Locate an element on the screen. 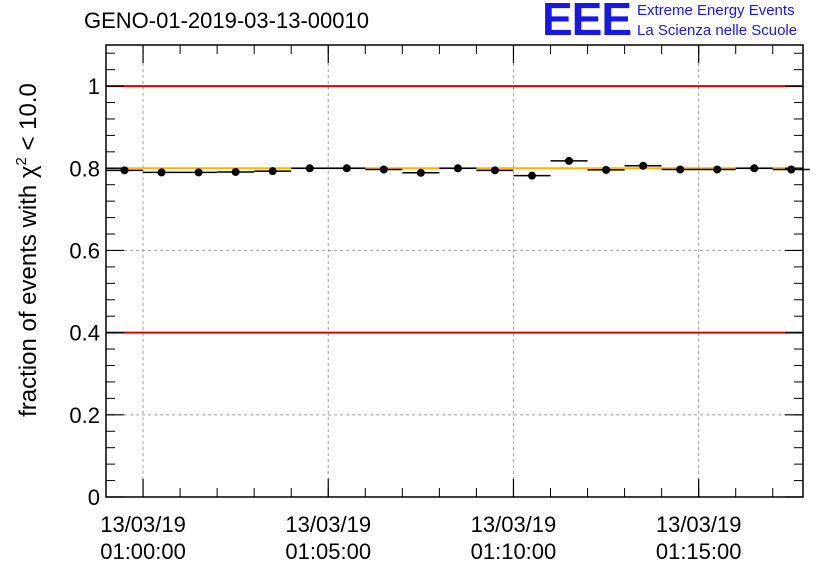 This screenshot has height=572, width=836. y-tick-label: 1 is located at coordinates (94, 86).